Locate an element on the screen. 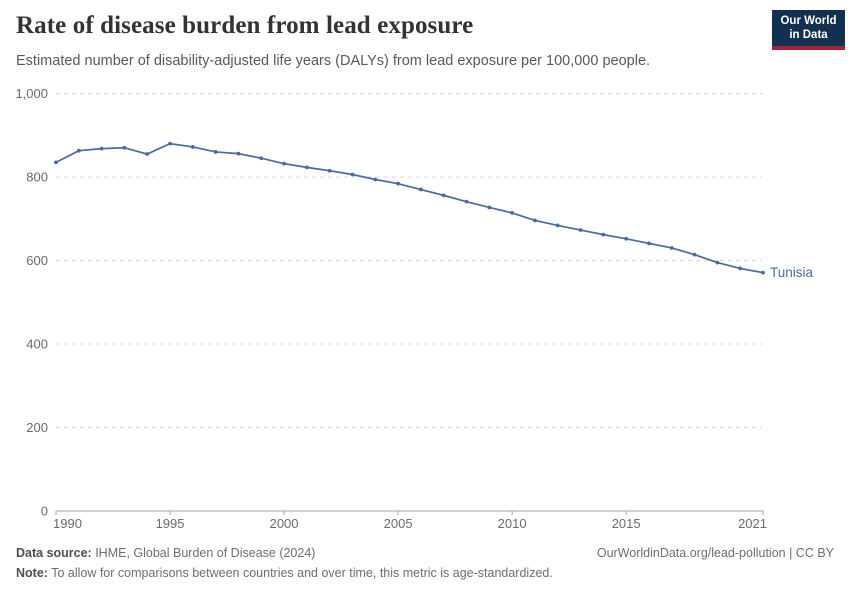 Image resolution: width=850 pixels, height=600 pixels. data-point-2000 is located at coordinates (284, 163).